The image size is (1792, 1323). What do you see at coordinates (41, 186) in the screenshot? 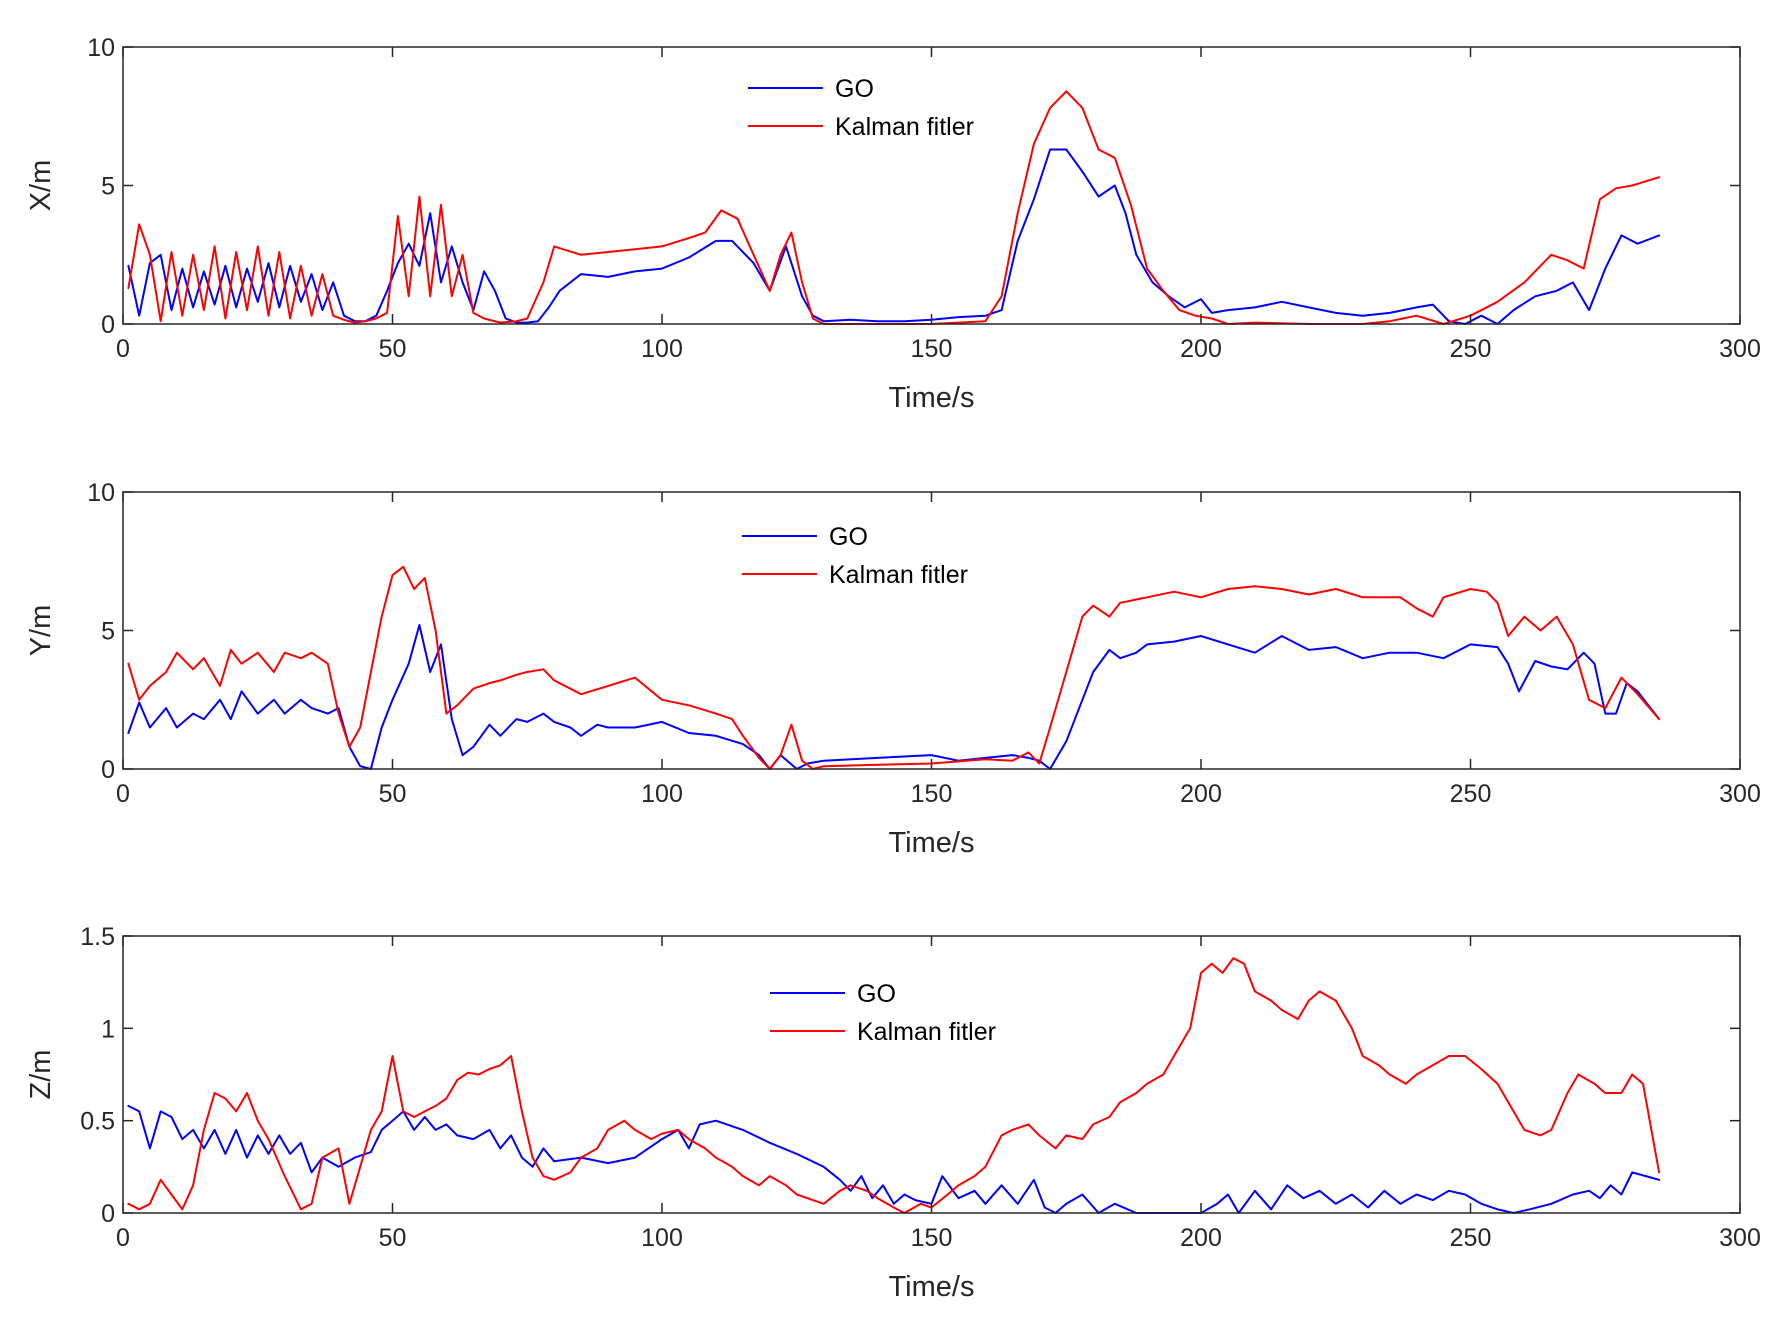
I see `y-axis-title: X/m` at bounding box center [41, 186].